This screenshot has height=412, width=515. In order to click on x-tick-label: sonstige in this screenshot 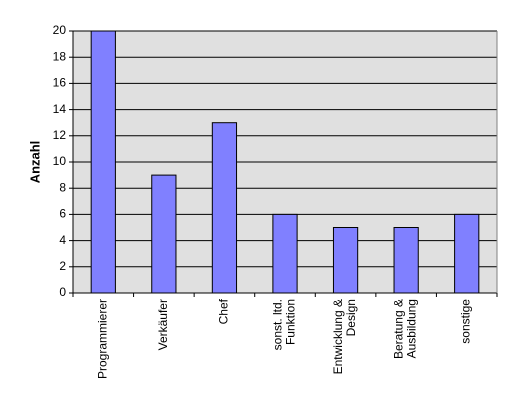, I will do `click(466, 321)`.